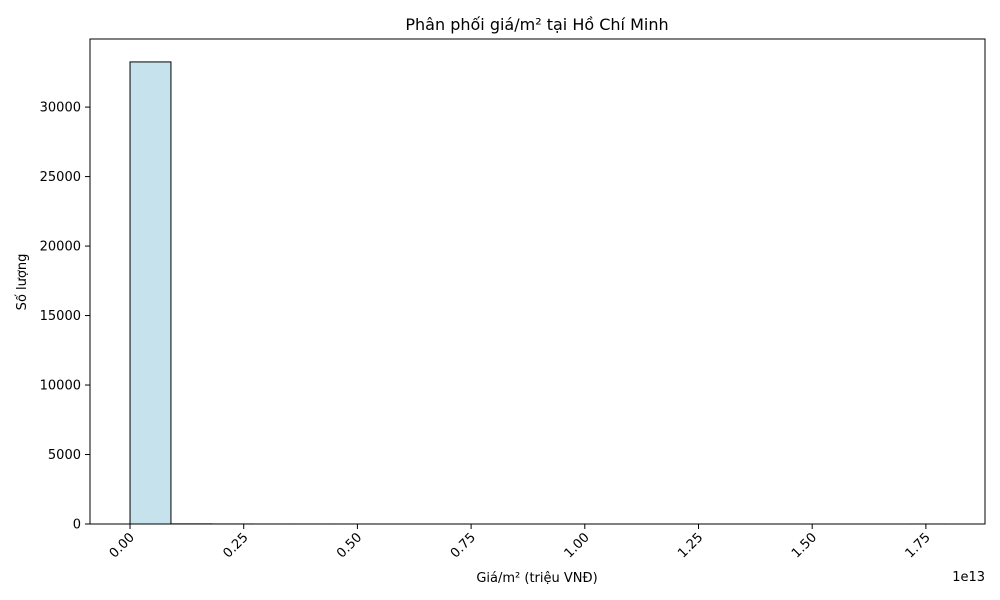 This screenshot has height=600, width=1000. What do you see at coordinates (60, 177) in the screenshot?
I see `y-tick-label: 25000` at bounding box center [60, 177].